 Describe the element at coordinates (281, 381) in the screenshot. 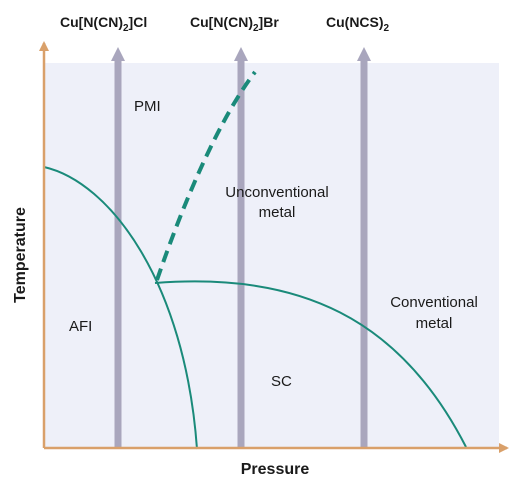

I see `region-label-sc: SC` at that location.